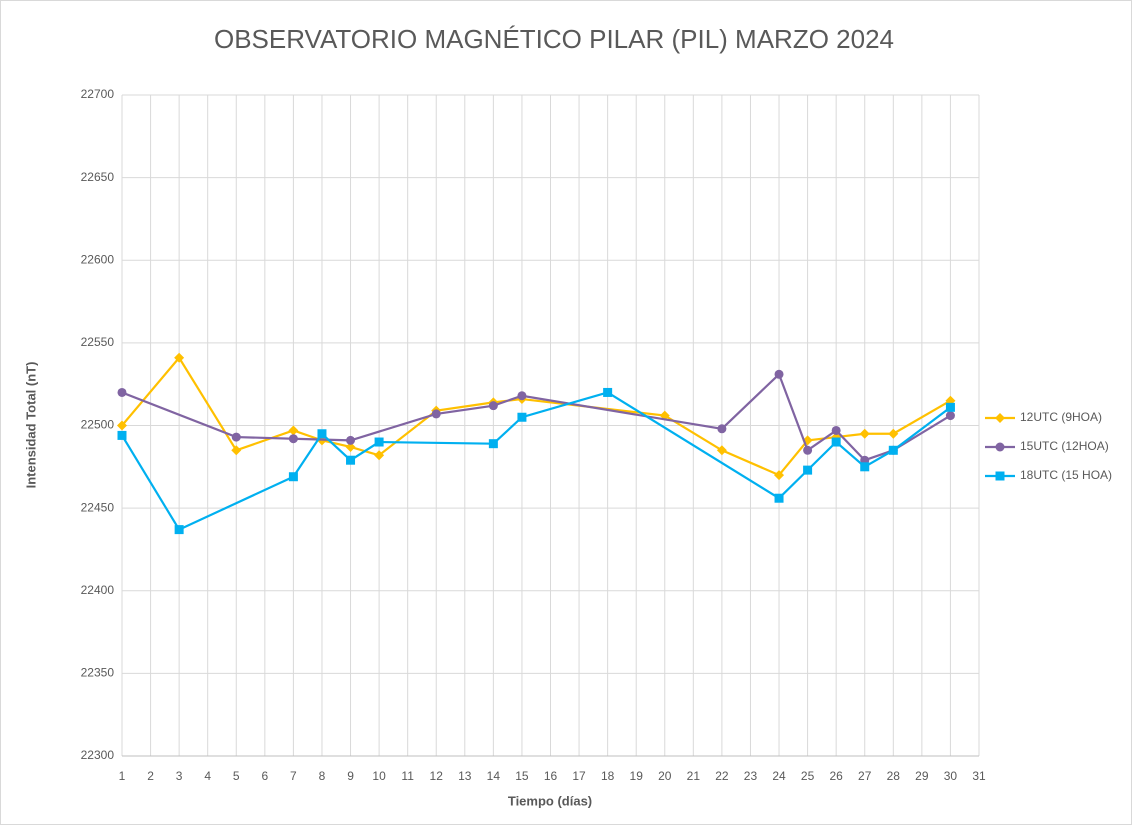 This screenshot has height=830, width=1132. Describe the element at coordinates (865, 776) in the screenshot. I see `x-tick-label: 27` at that location.